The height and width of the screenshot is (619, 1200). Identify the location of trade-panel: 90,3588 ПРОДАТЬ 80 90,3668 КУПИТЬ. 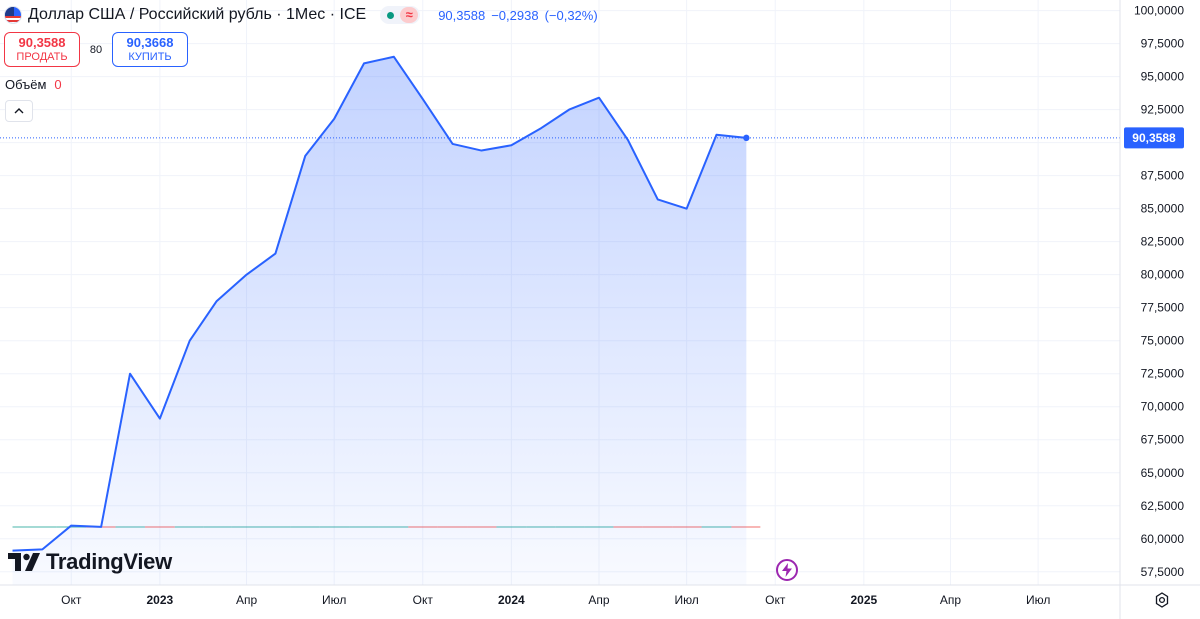
(96, 49).